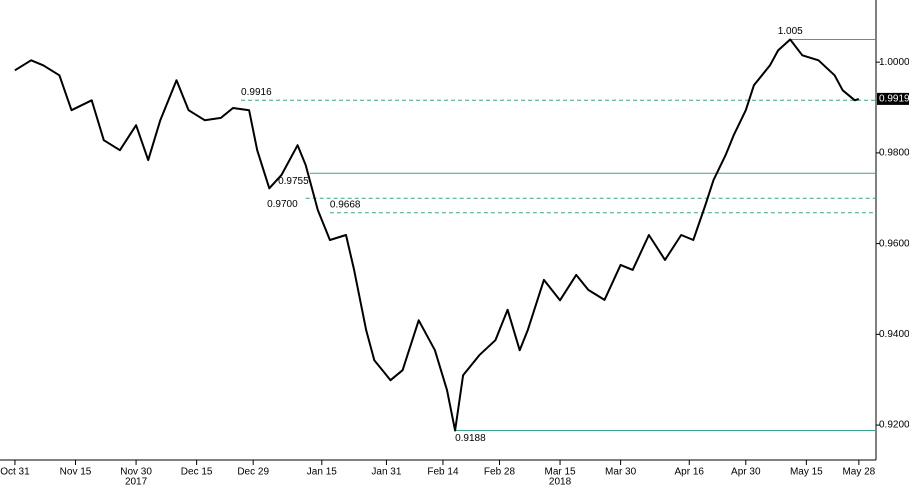 This screenshot has width=909, height=486. I want to click on x-tick-label: Nov 30, so click(136, 472).